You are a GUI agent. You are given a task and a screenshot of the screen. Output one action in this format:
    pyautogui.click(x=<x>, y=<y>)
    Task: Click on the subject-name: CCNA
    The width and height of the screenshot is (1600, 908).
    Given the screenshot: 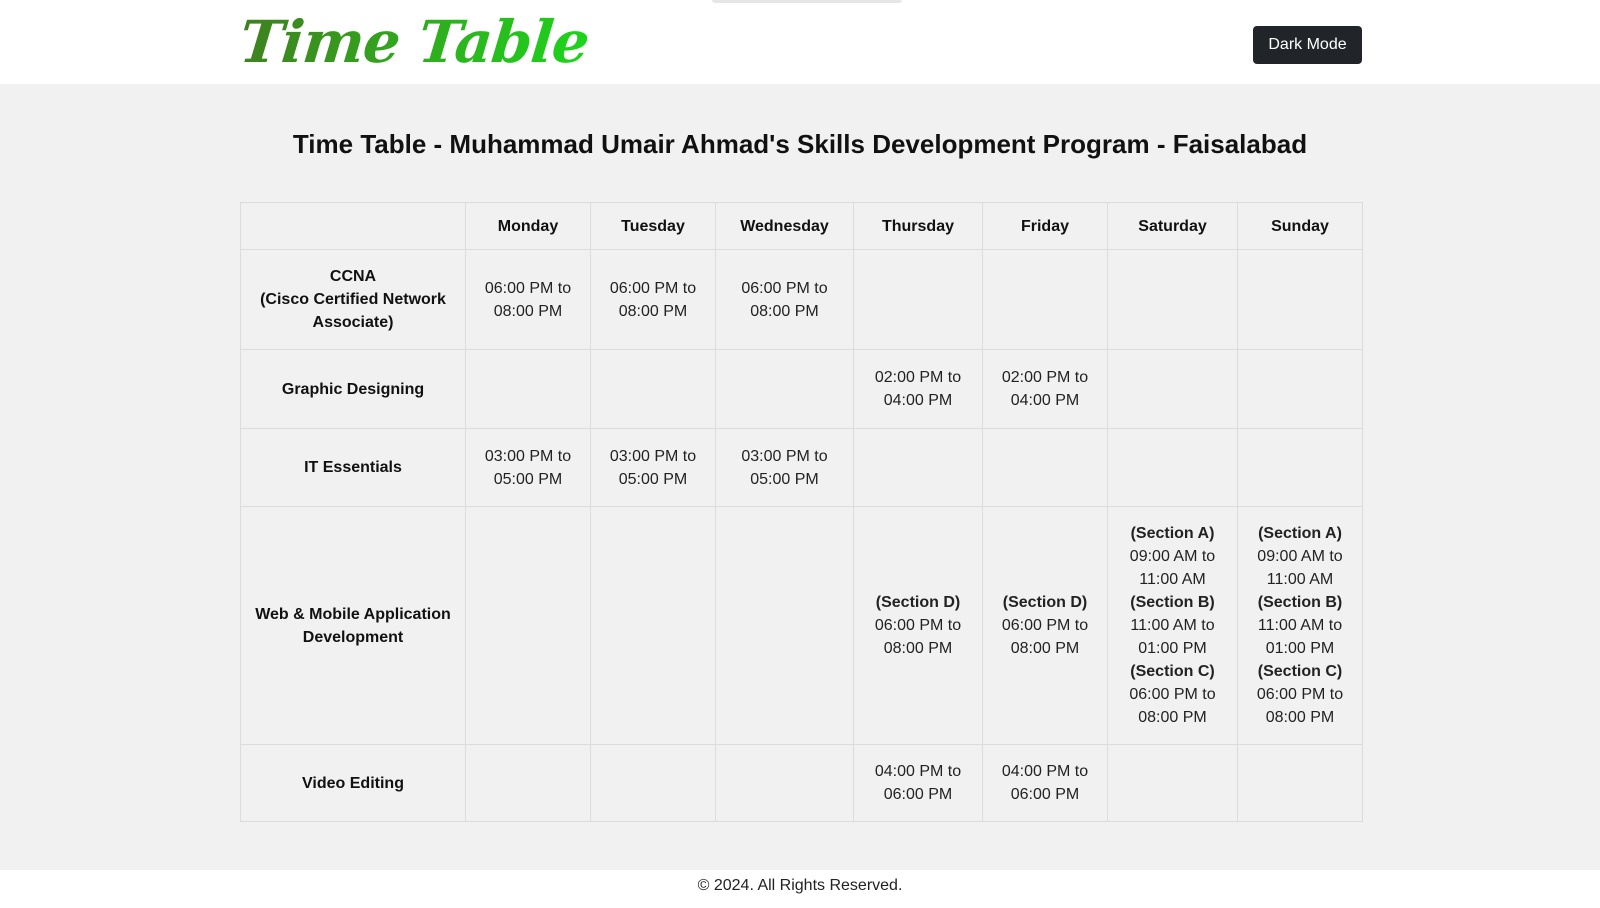 What is the action you would take?
    pyautogui.click(x=353, y=276)
    